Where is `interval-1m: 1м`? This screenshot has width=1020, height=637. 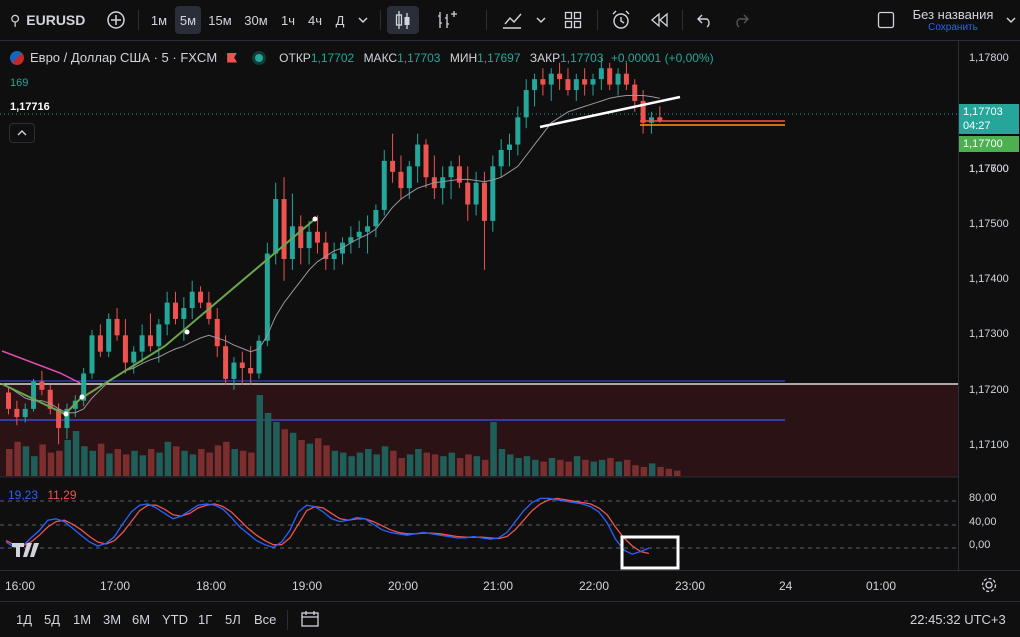
interval-1m: 1м is located at coordinates (159, 20).